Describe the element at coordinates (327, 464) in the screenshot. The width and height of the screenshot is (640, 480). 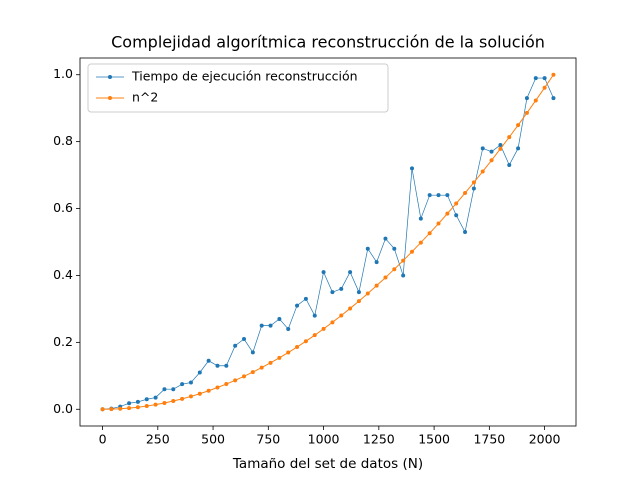
I see `x-axis-label: Tamaño del set de datos (N)` at that location.